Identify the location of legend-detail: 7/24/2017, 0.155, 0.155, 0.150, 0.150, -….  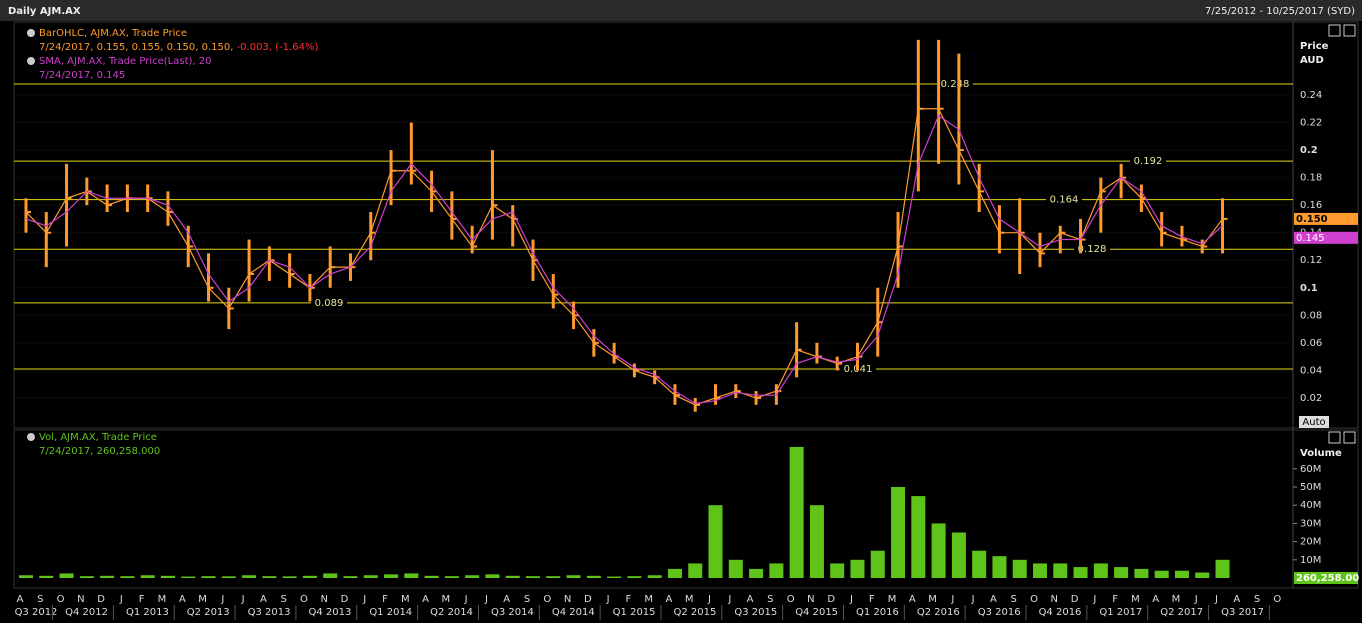
(178, 47).